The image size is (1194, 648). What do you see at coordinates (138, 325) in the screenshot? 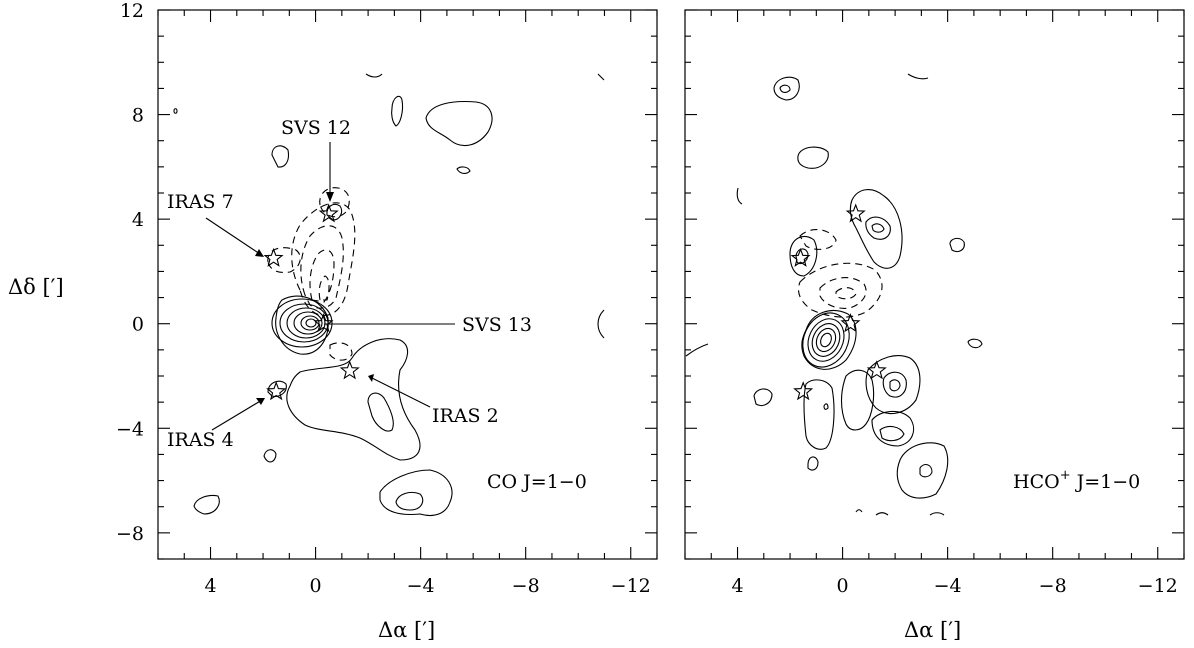
I see `y-tick-label: 0` at bounding box center [138, 325].